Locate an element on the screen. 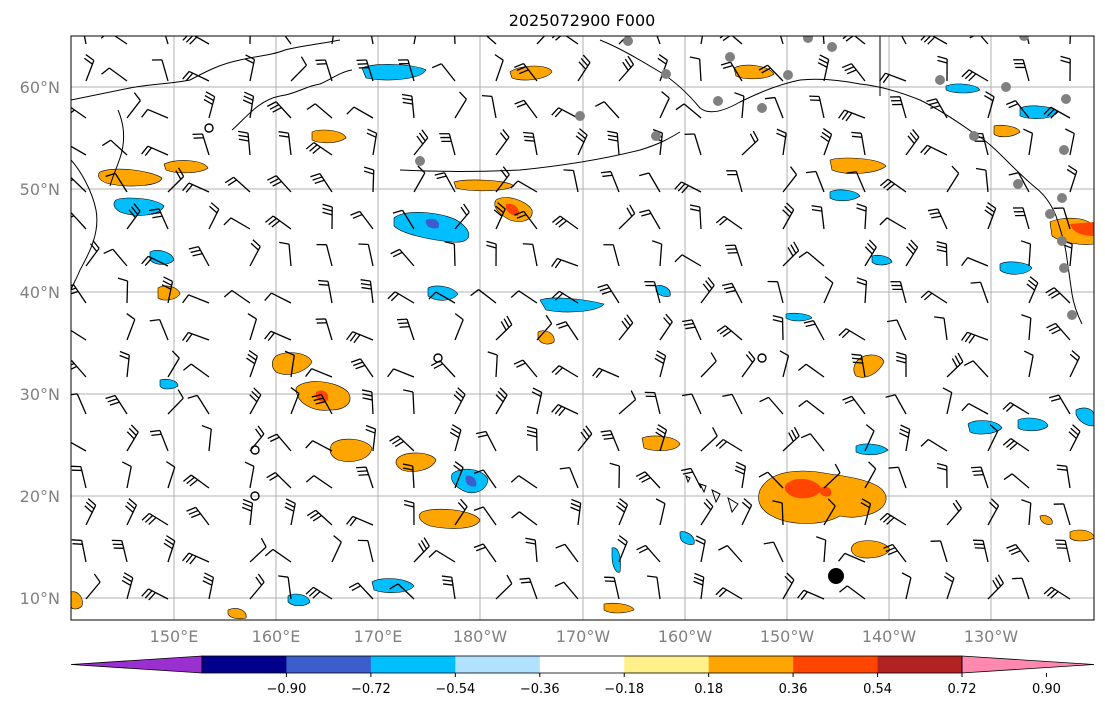 This screenshot has width=1105, height=712. sakhalin-coastline is located at coordinates (117, 148).